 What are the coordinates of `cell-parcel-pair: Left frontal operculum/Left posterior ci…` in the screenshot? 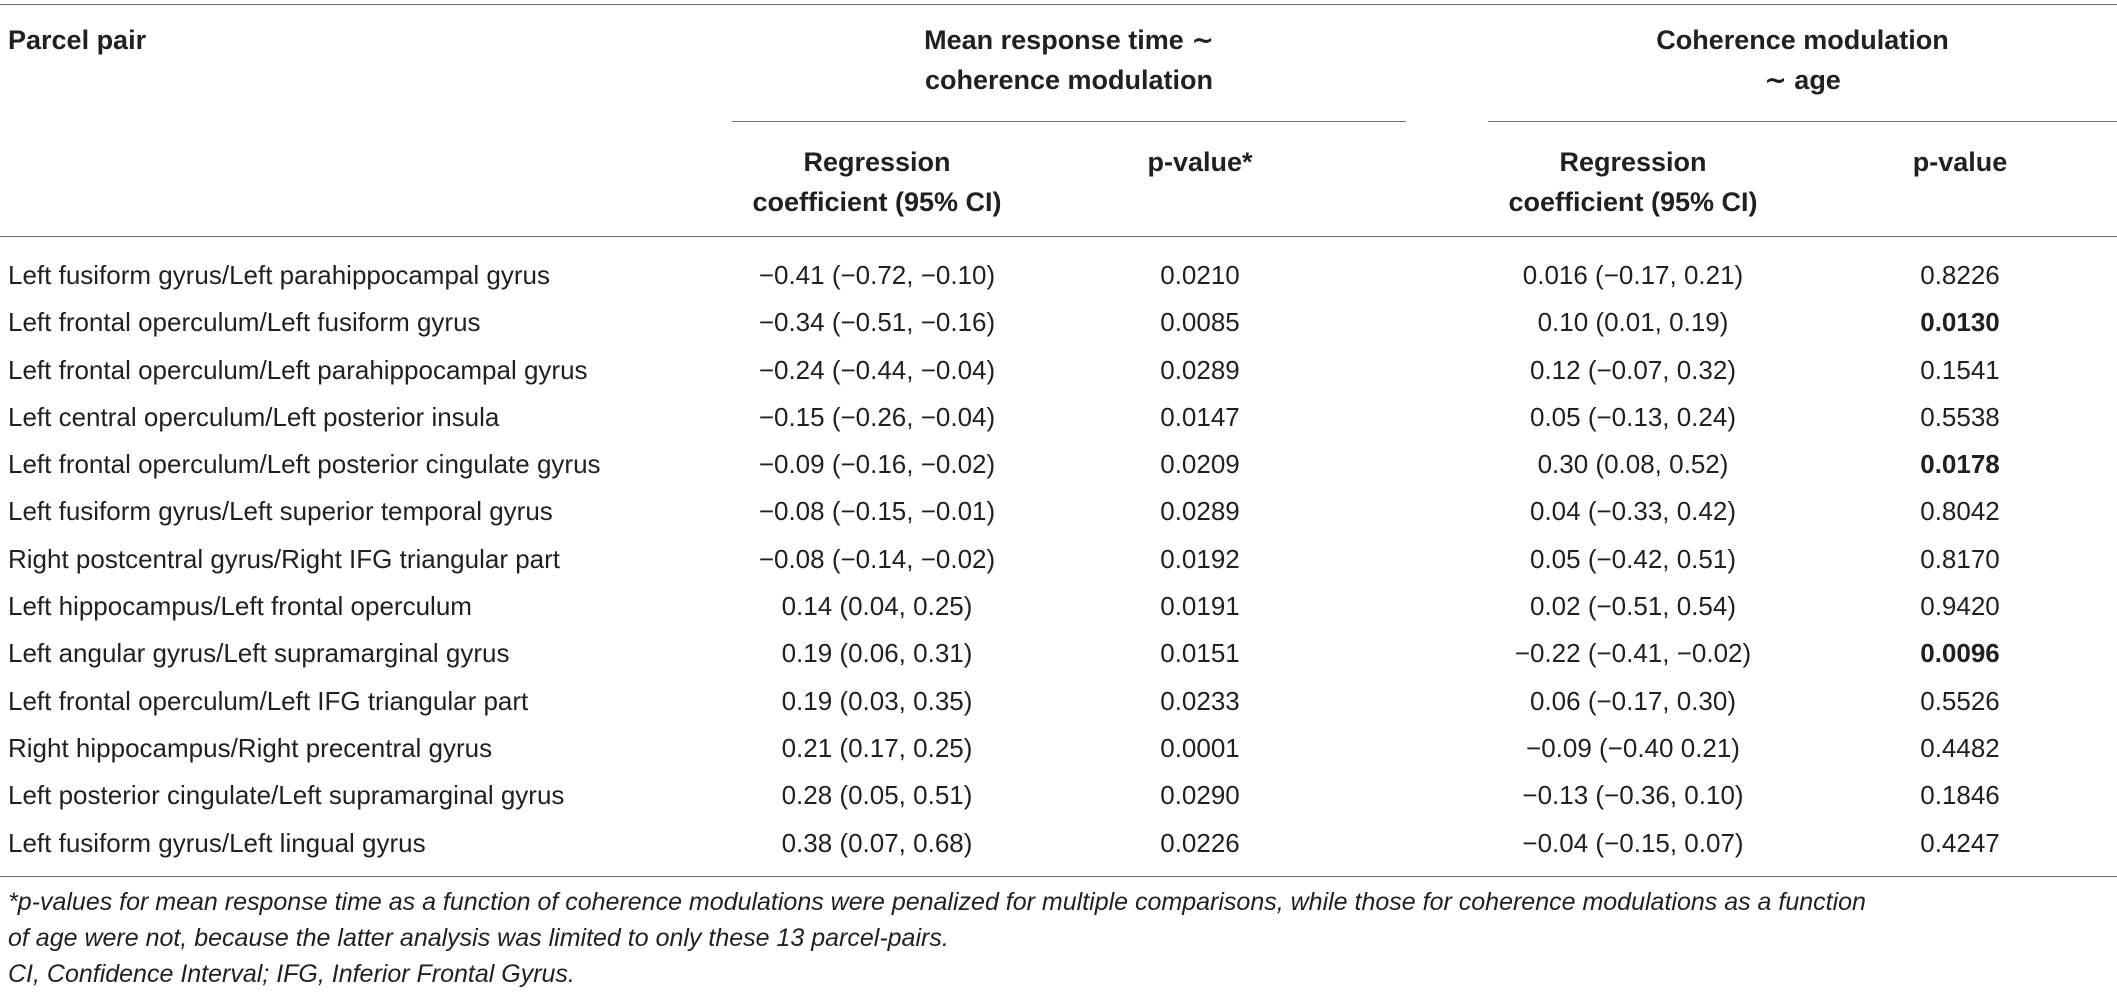 It's located at (304, 464).